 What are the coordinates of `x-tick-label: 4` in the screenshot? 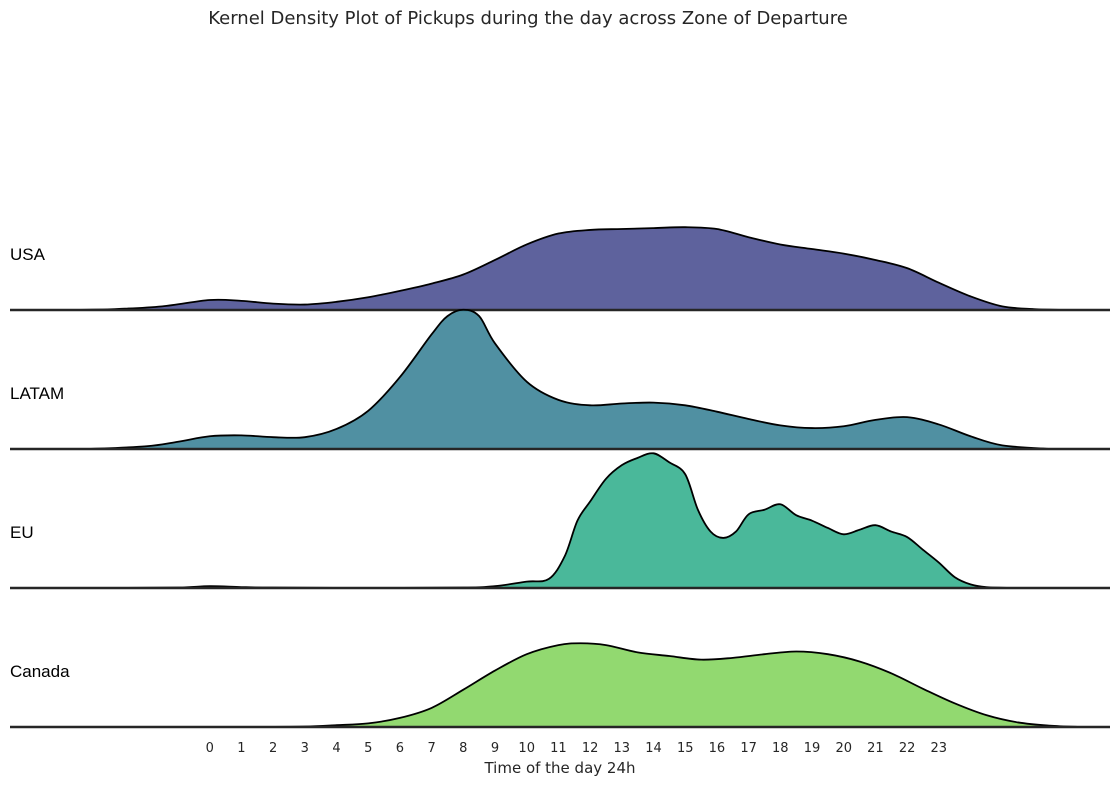 It's located at (336, 748).